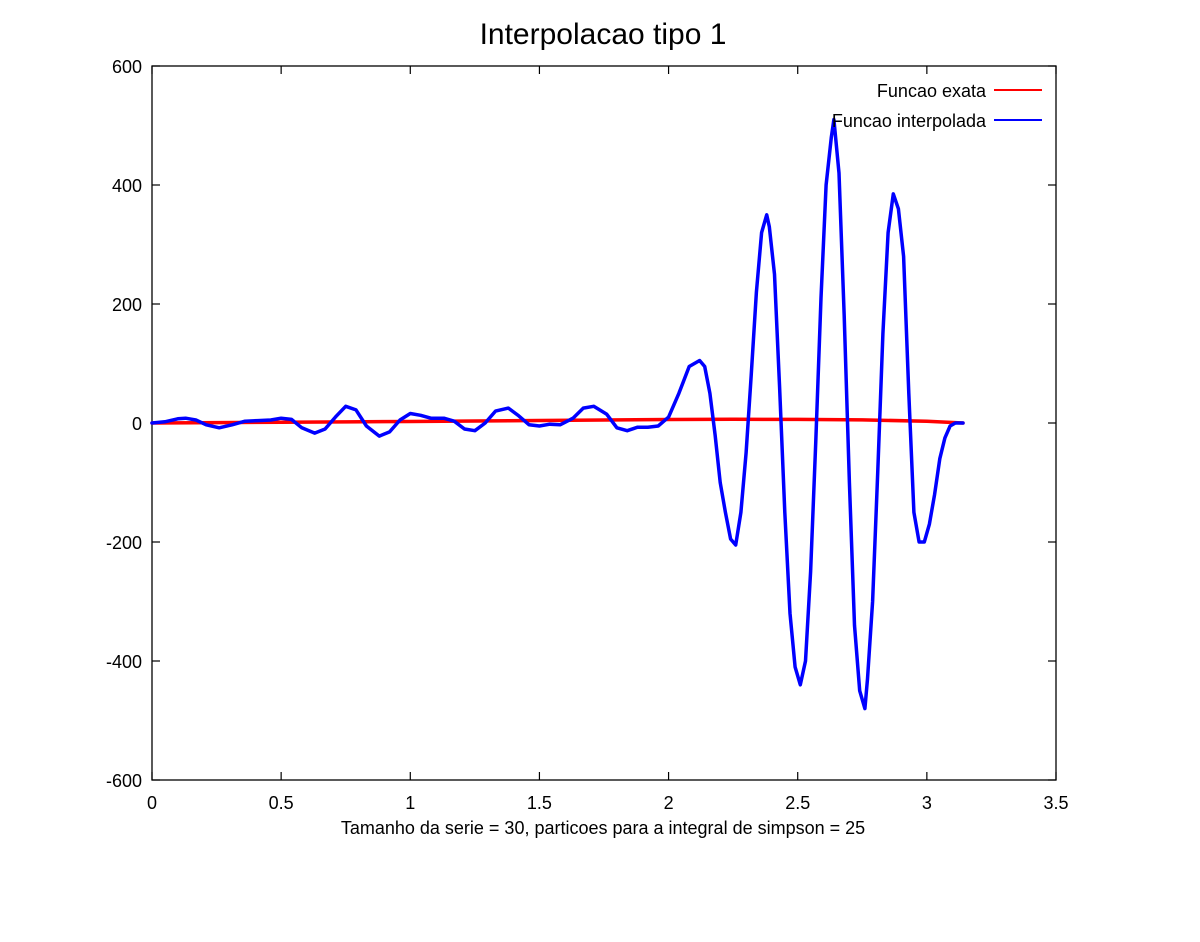 The height and width of the screenshot is (942, 1200). What do you see at coordinates (127, 67) in the screenshot?
I see `y-tick-label: 600` at bounding box center [127, 67].